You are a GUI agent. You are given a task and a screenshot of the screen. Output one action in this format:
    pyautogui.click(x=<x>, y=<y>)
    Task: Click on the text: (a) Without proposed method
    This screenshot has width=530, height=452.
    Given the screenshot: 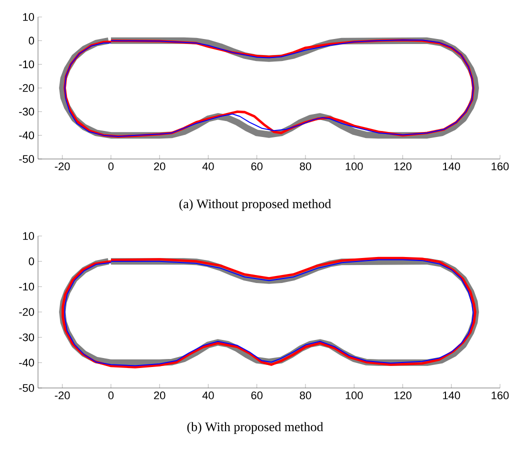 What is the action you would take?
    pyautogui.click(x=255, y=205)
    